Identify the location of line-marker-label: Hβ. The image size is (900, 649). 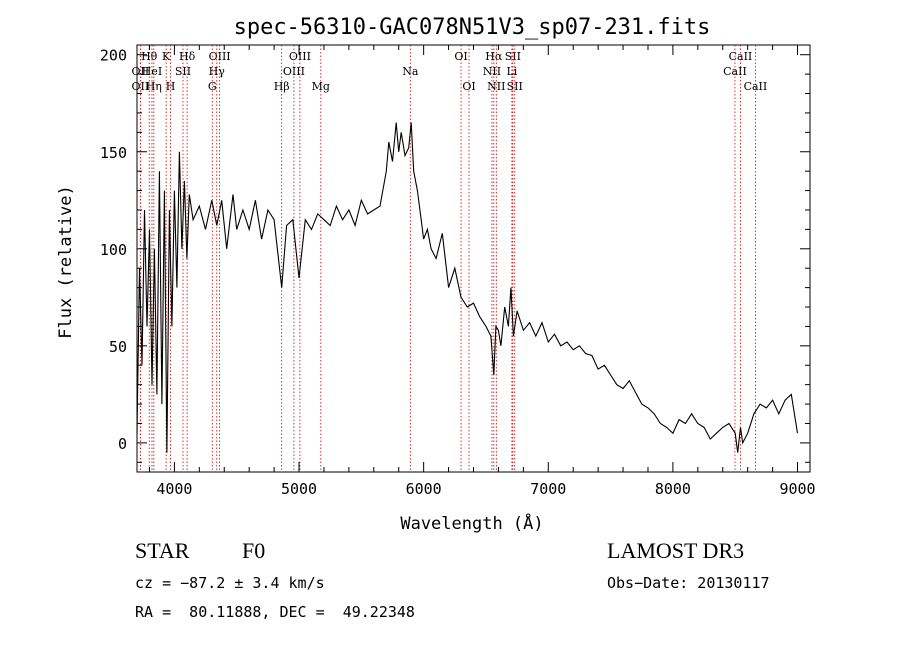
(282, 86).